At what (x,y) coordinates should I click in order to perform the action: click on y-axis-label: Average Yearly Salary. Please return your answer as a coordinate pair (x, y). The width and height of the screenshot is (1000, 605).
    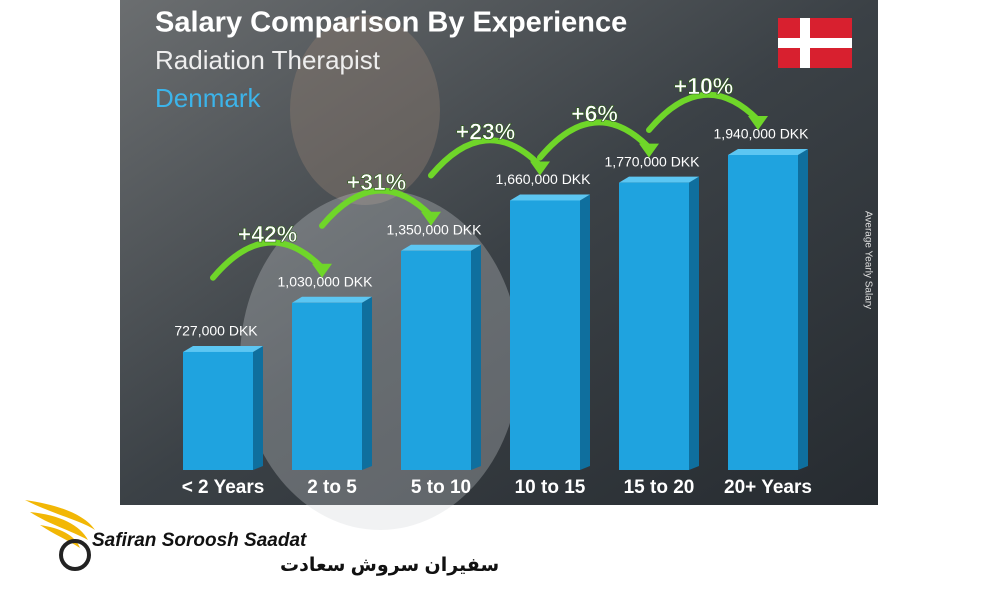
    Looking at the image, I should click on (867, 260).